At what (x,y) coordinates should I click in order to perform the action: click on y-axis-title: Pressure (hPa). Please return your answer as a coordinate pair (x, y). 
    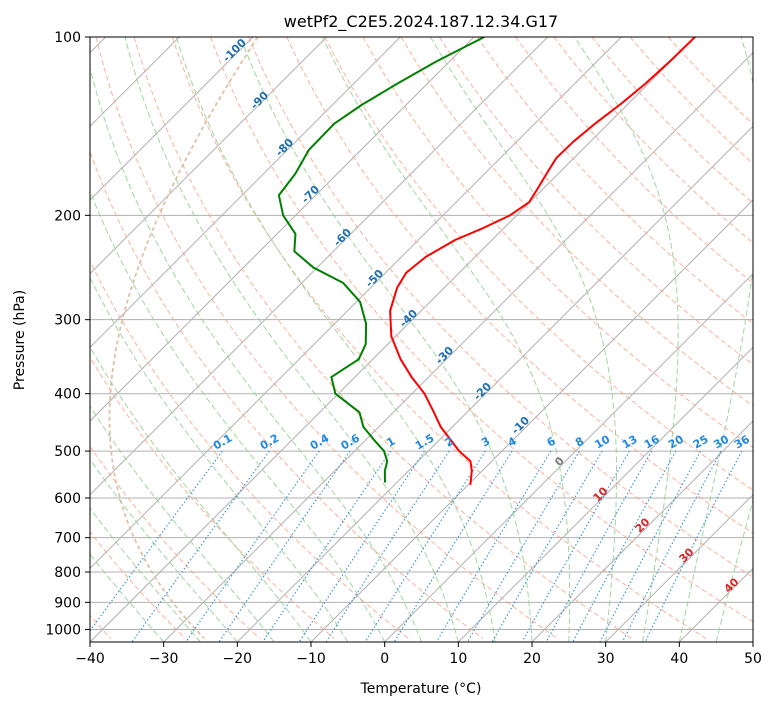
    Looking at the image, I should click on (20, 340).